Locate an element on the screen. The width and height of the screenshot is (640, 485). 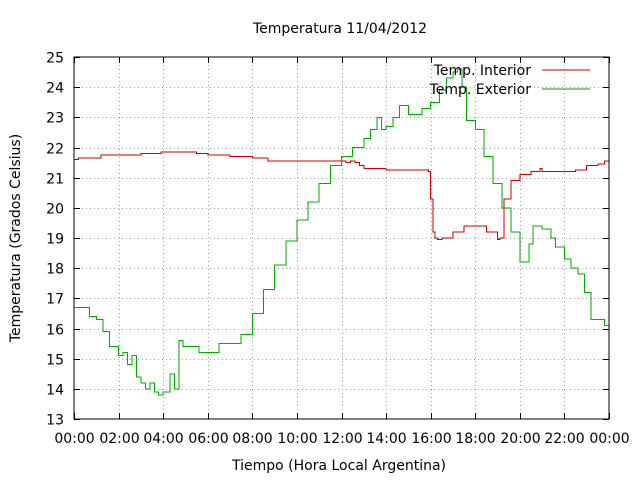
legend-label-interior: Temp. Interior is located at coordinates (482, 71).